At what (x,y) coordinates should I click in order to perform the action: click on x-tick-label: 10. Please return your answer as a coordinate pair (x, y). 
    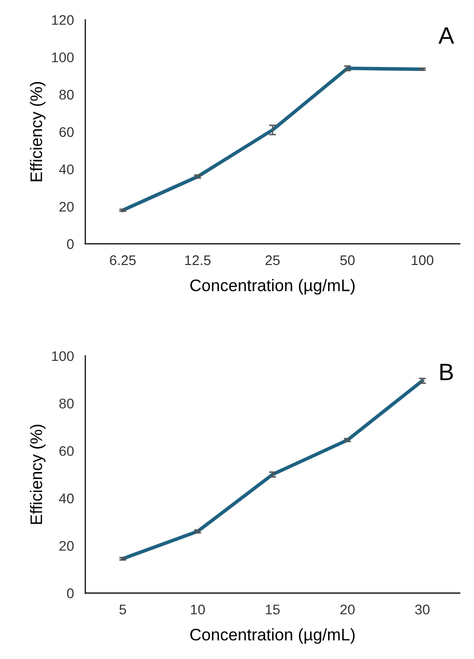
    Looking at the image, I should click on (197, 609).